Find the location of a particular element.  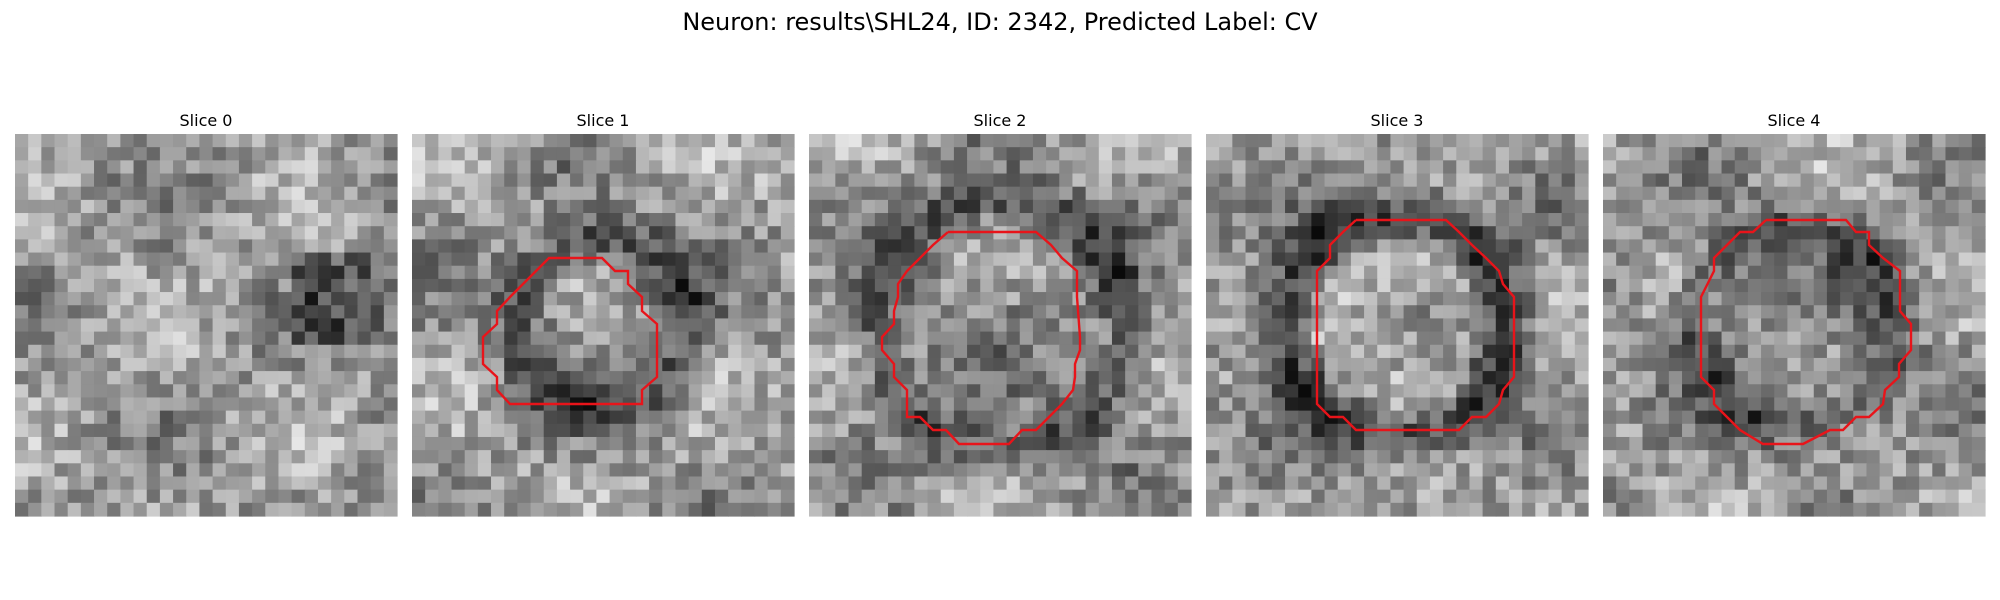

panel-title: Slice 4 is located at coordinates (1794, 120).